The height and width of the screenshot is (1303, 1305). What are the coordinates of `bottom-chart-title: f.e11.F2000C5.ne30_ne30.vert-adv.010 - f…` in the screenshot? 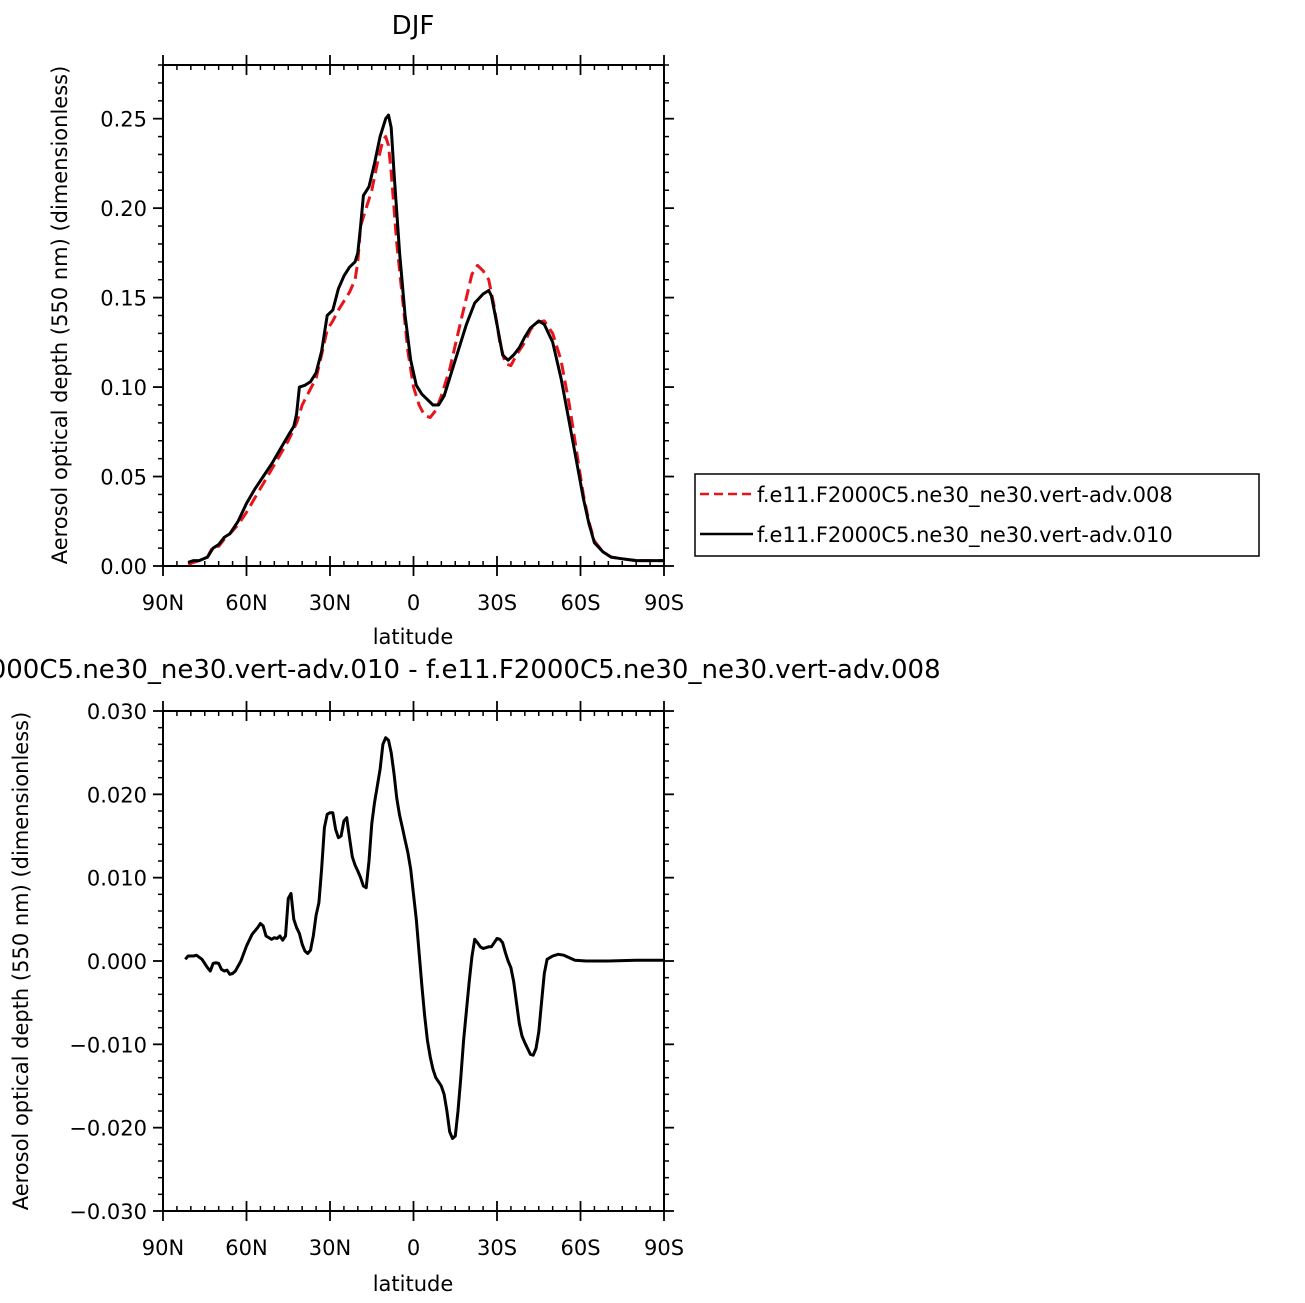 It's located at (470, 670).